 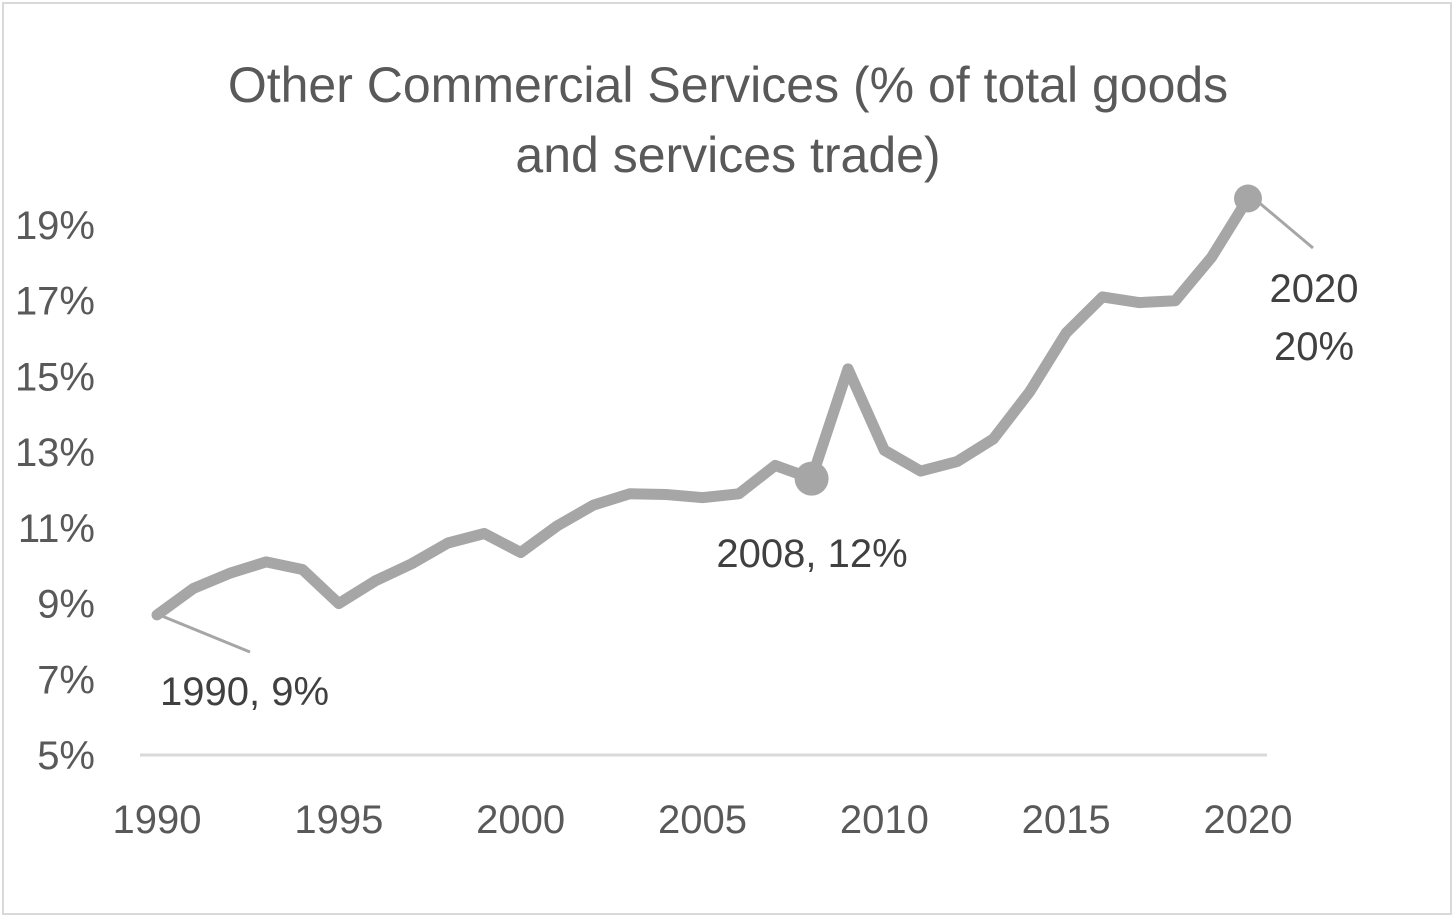 I want to click on y-tick-label: 9%, so click(x=66, y=605).